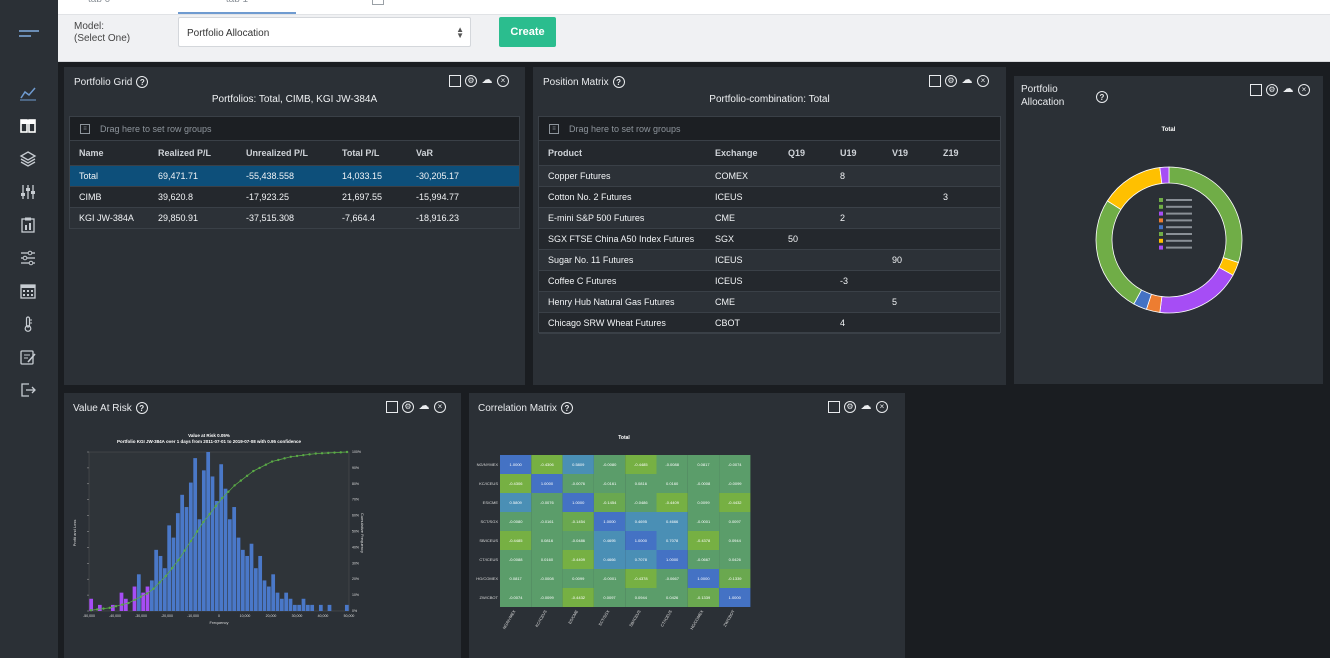  What do you see at coordinates (488, 483) in the screenshot?
I see `heatmap-row-label: KC/ICEUS` at bounding box center [488, 483].